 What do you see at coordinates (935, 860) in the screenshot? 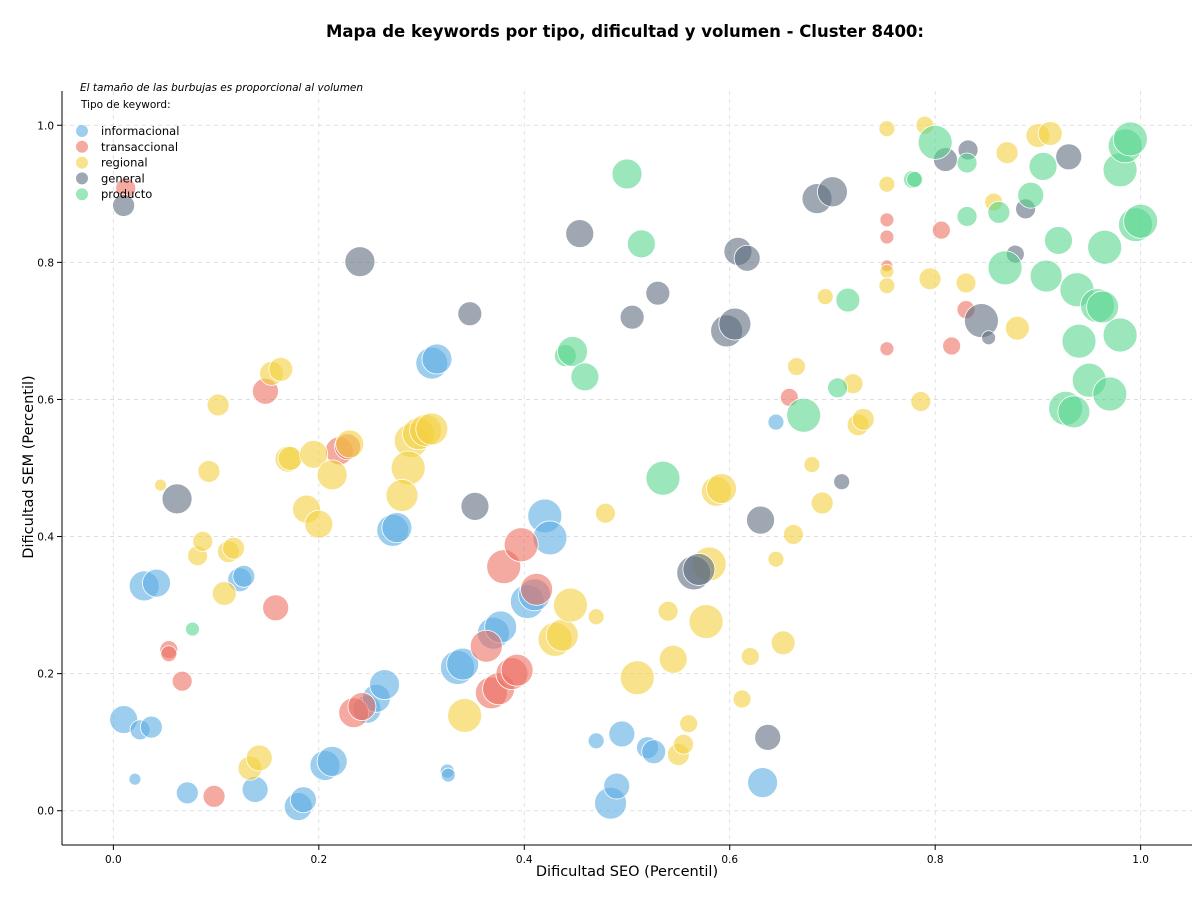
I see `x-tick-label: 0.8` at bounding box center [935, 860].